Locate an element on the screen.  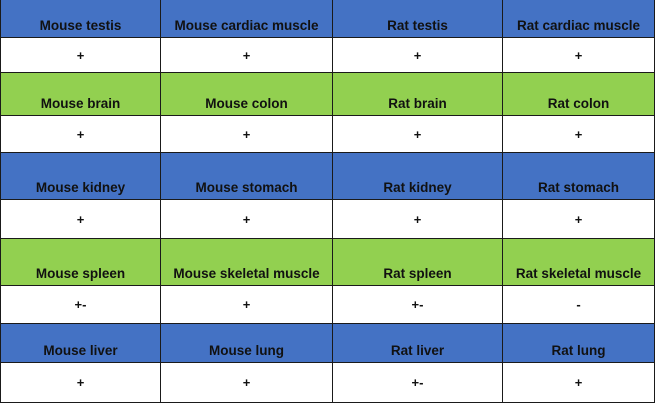
table-header-cell: Rat skeletal muscle is located at coordinates (579, 262).